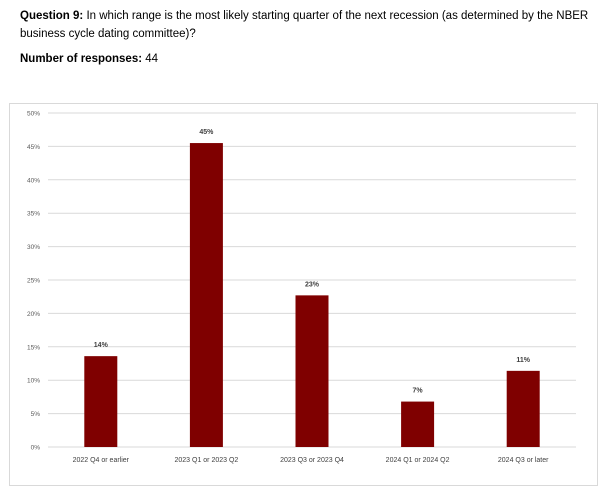 Image resolution: width=609 pixels, height=494 pixels. I want to click on y-tick-label: 50%, so click(33, 114).